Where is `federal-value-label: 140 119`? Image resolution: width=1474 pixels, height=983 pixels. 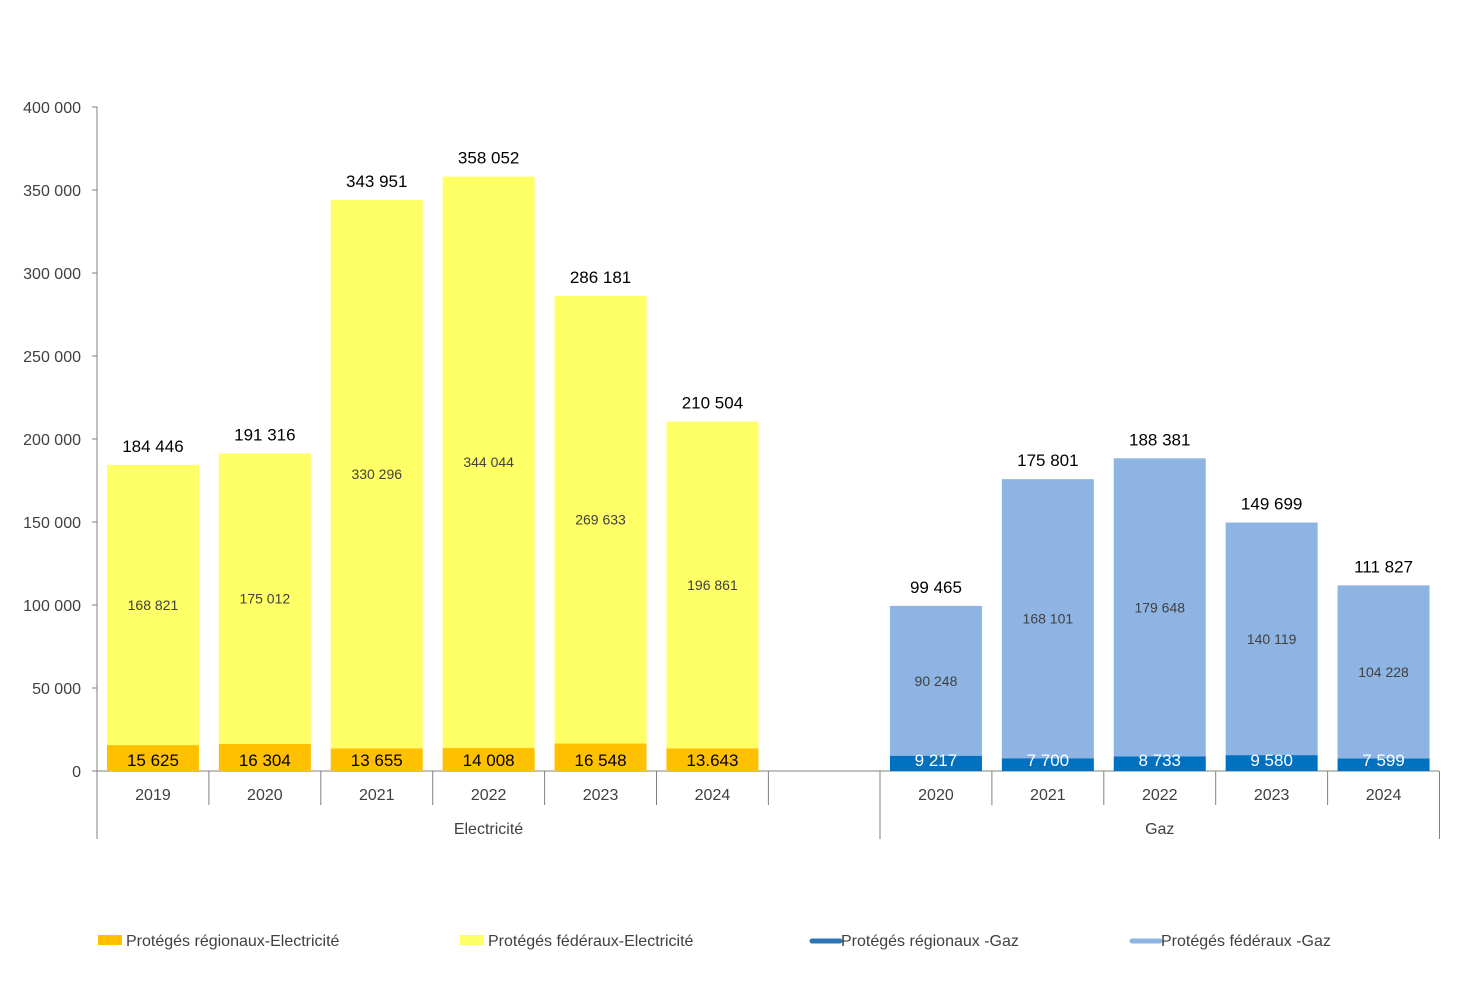
federal-value-label: 140 119 is located at coordinates (1272, 639).